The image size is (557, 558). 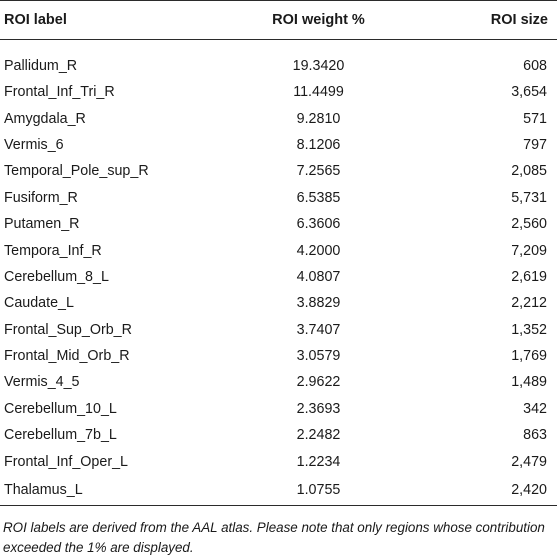 I want to click on cell-roi-label: Cerebellum_10_L, so click(x=60, y=408).